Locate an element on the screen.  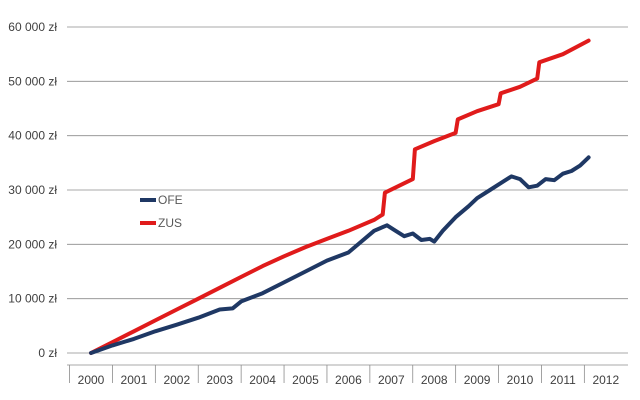
x-tick-label: 2003 is located at coordinates (219, 380).